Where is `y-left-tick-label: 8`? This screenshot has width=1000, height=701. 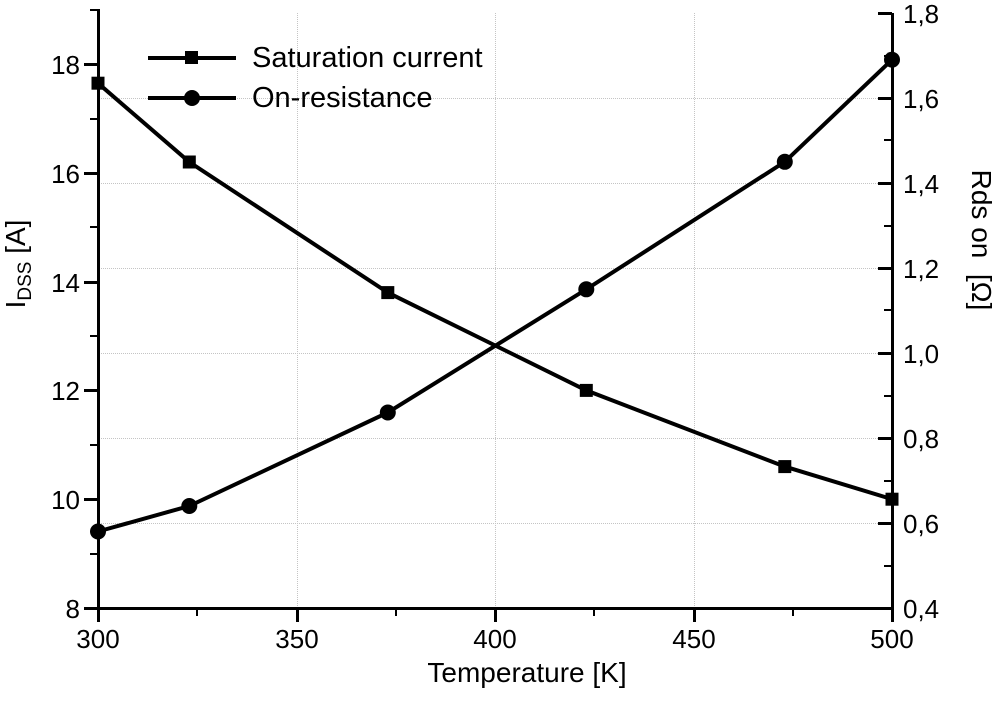
y-left-tick-label: 8 is located at coordinates (72, 609).